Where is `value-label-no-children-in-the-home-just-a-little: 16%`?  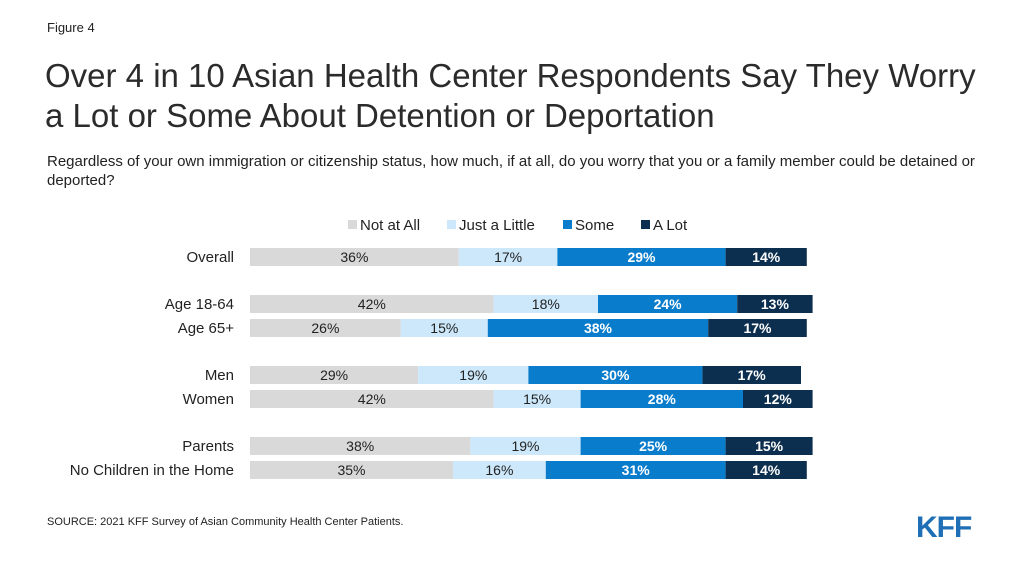 value-label-no-children-in-the-home-just-a-little: 16% is located at coordinates (499, 470).